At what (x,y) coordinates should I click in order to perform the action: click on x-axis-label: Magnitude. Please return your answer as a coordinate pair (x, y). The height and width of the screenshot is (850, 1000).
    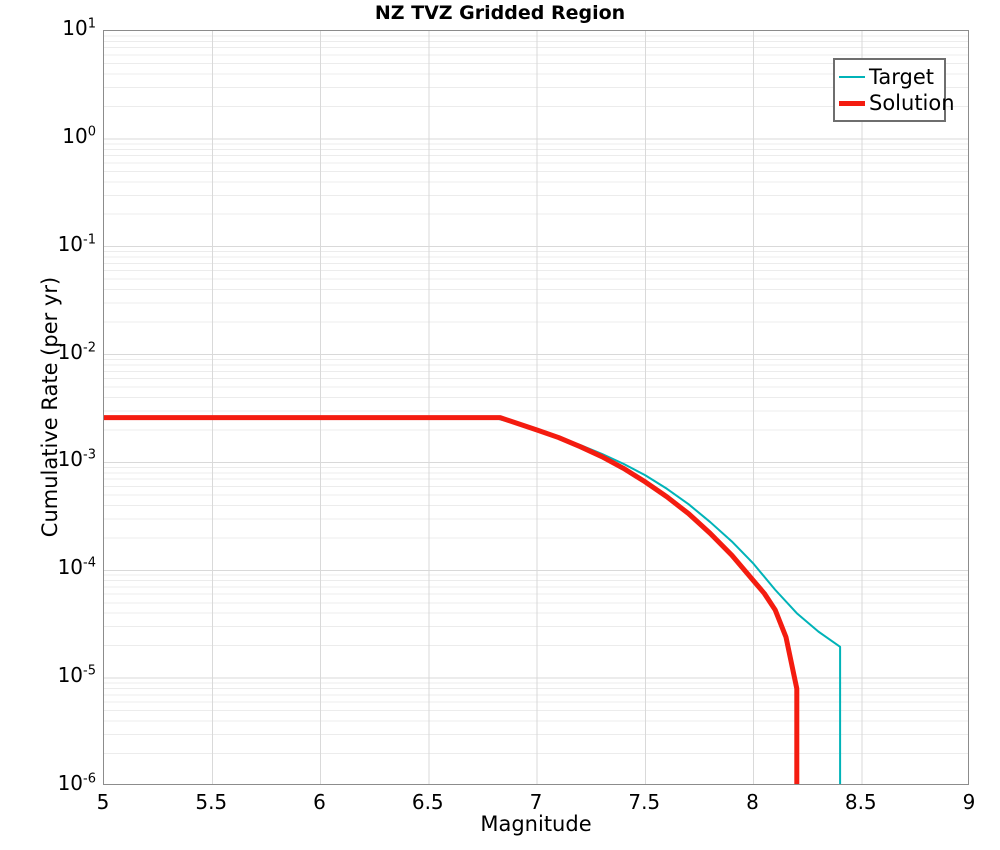
    Looking at the image, I should click on (536, 824).